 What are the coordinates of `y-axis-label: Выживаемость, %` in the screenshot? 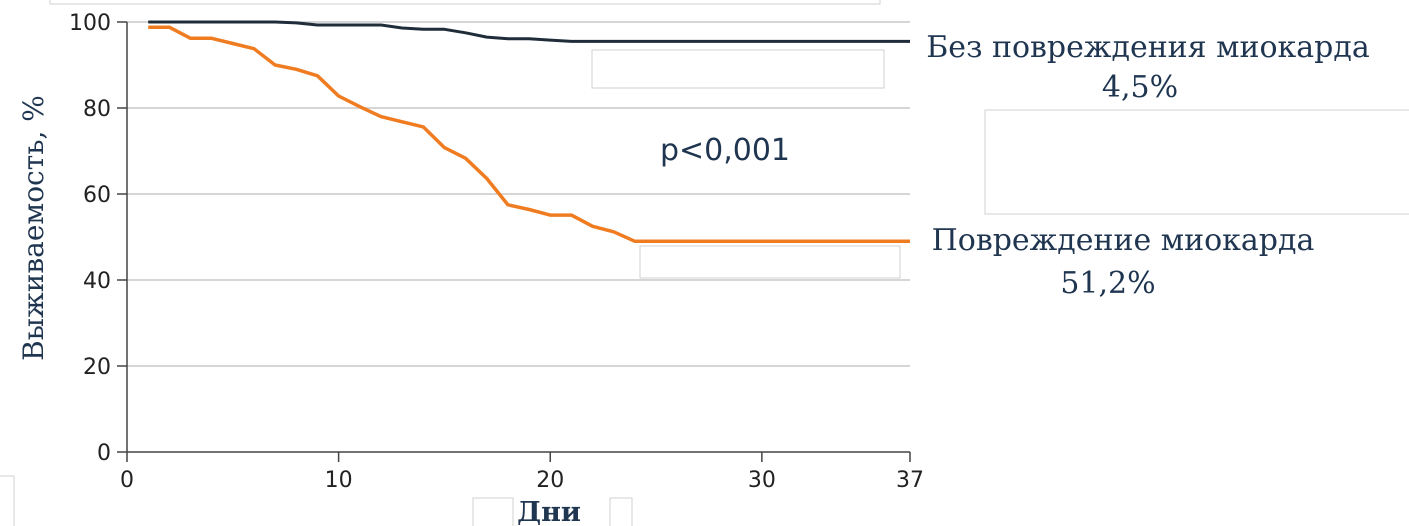 It's located at (33, 228).